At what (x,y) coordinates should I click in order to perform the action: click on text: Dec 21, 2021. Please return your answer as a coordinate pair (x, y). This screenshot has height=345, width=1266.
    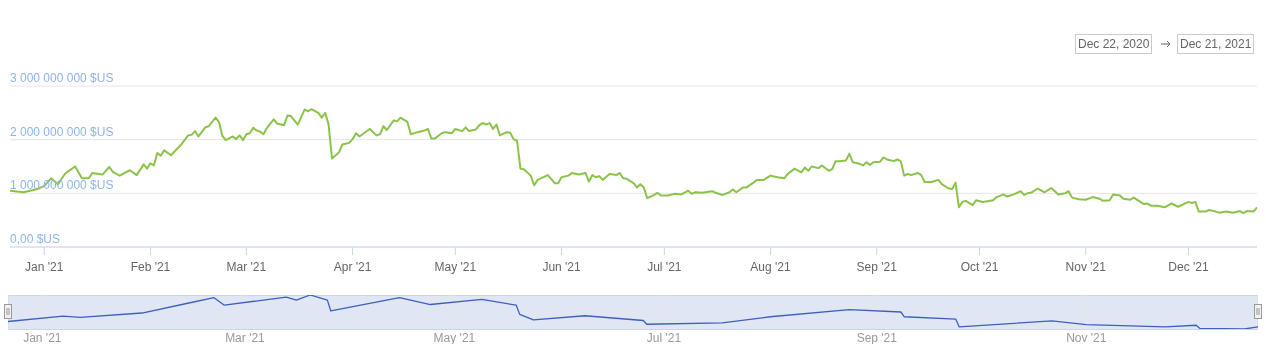
    Looking at the image, I should click on (1216, 44).